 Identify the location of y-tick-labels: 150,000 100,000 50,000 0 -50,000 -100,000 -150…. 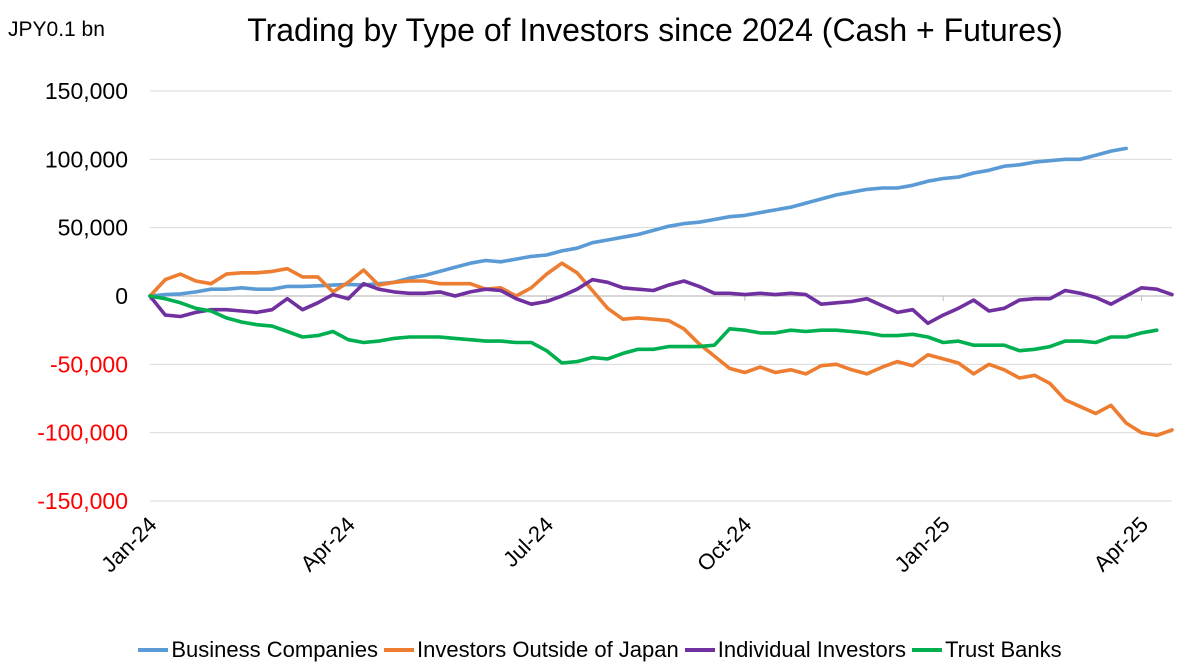
(82, 296).